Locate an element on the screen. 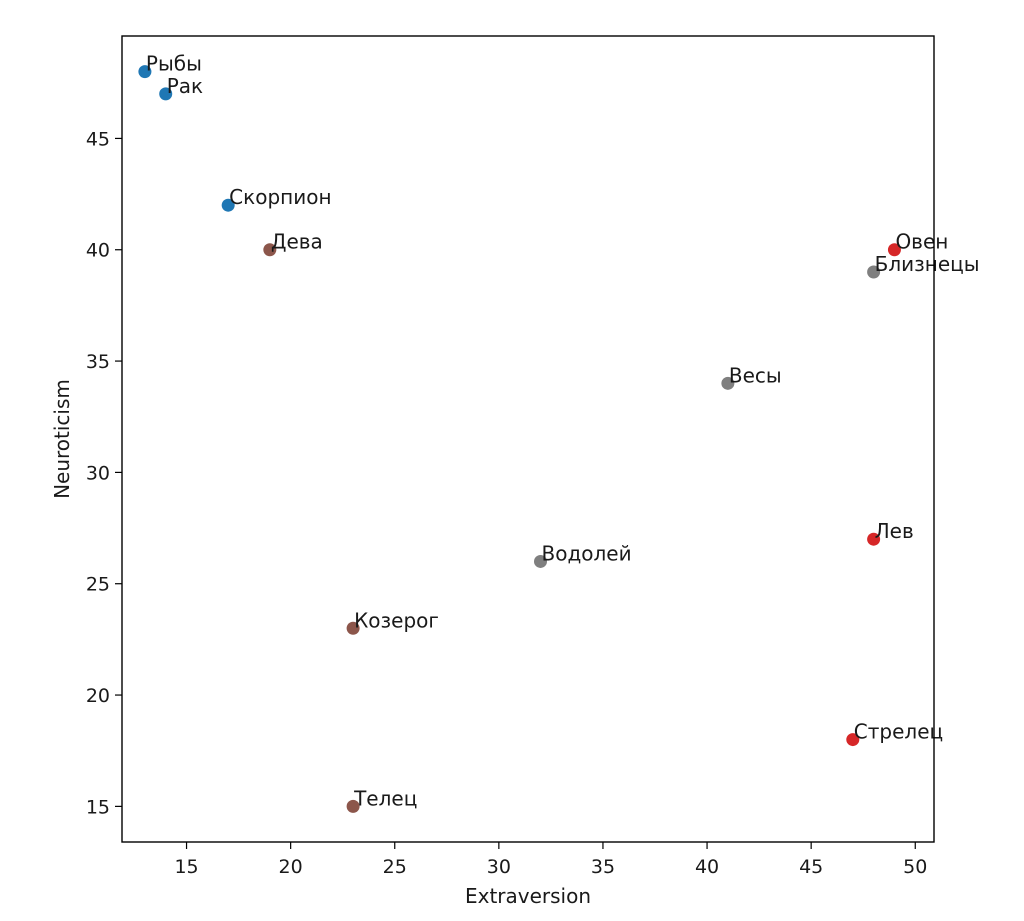 Image resolution: width=1024 pixels, height=921 pixels. data-label: Стрелец is located at coordinates (898, 732).